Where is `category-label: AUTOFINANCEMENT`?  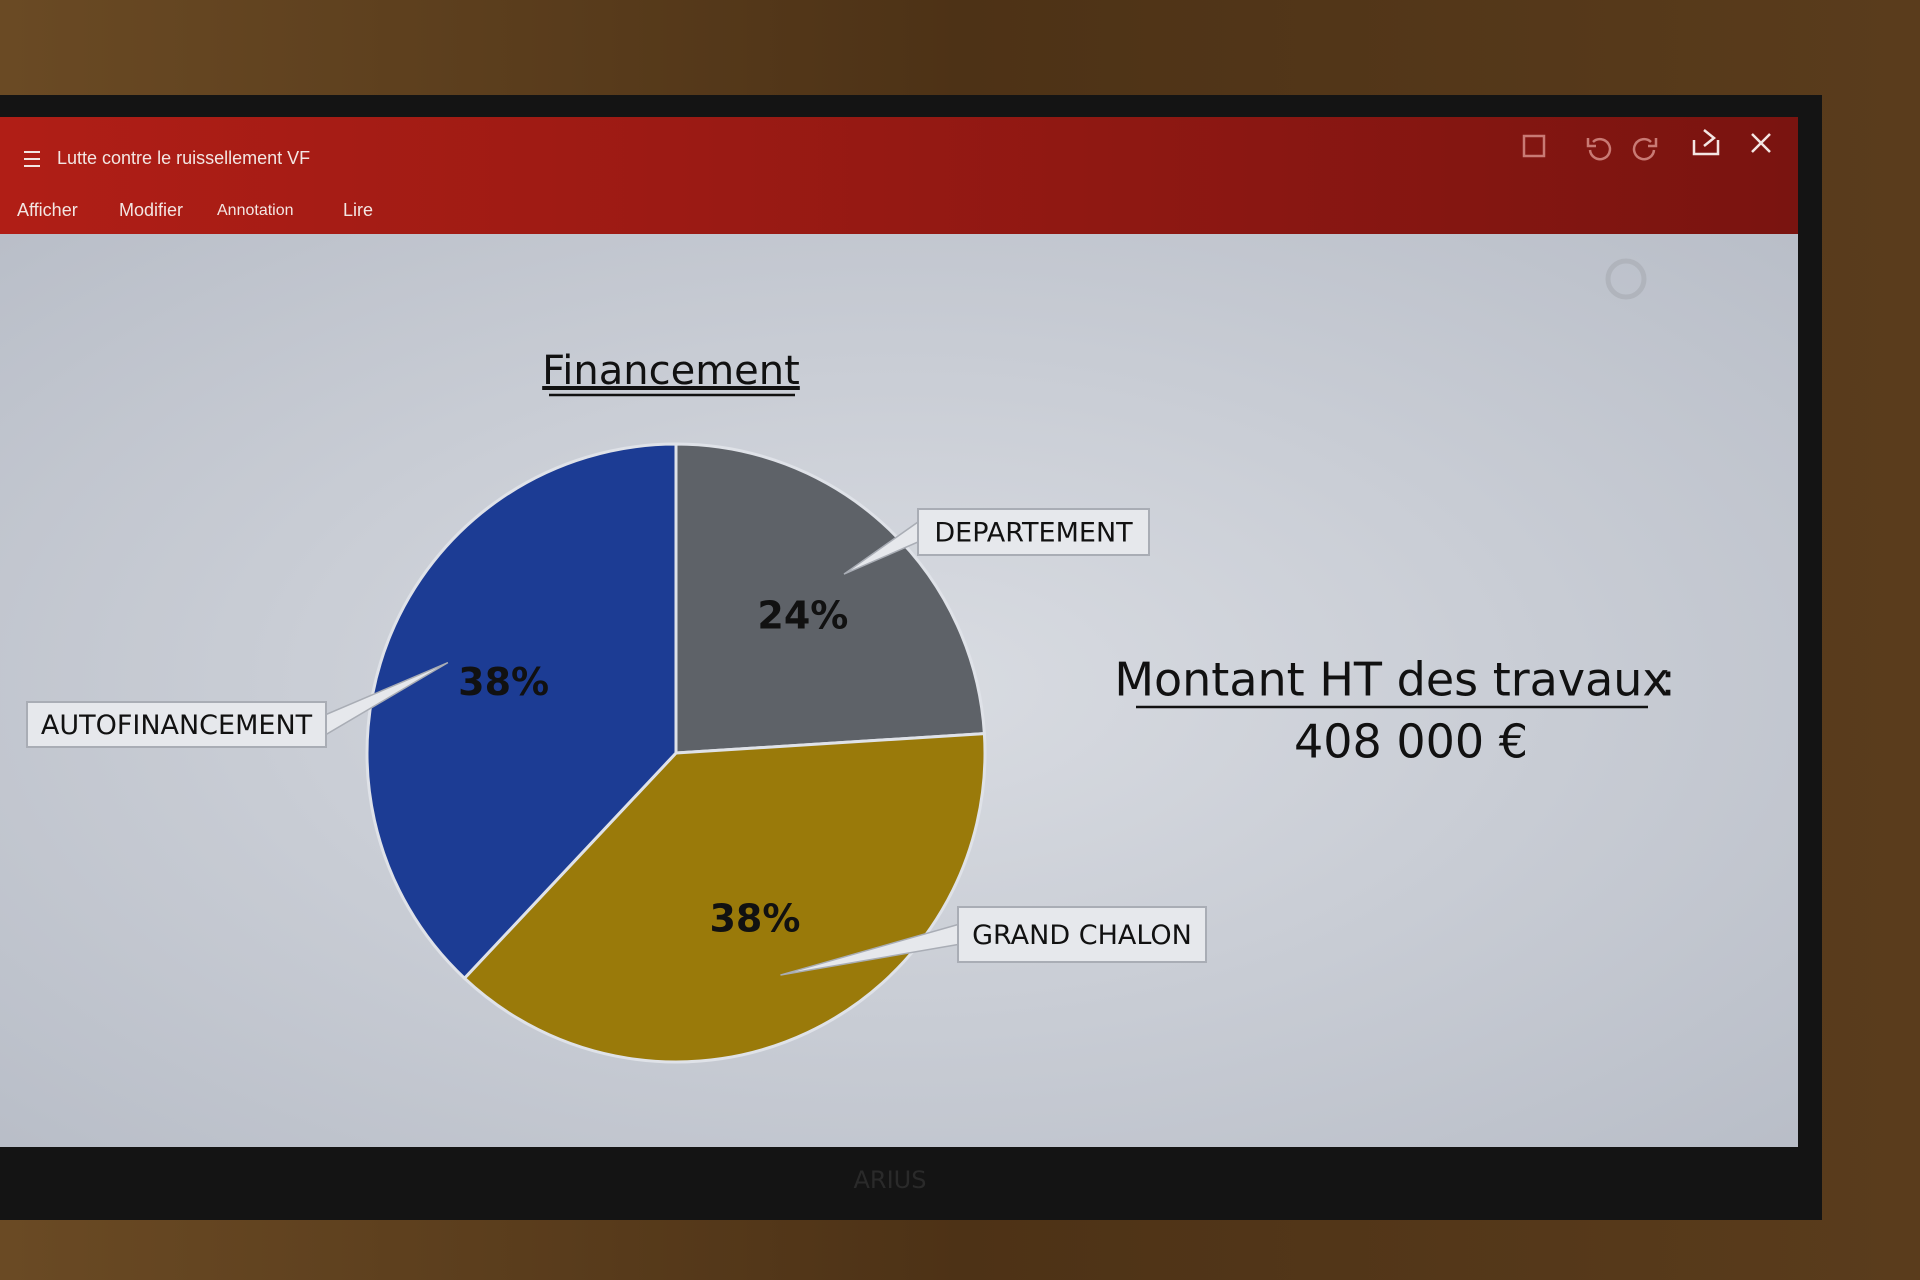 category-label: AUTOFINANCEMENT is located at coordinates (177, 725).